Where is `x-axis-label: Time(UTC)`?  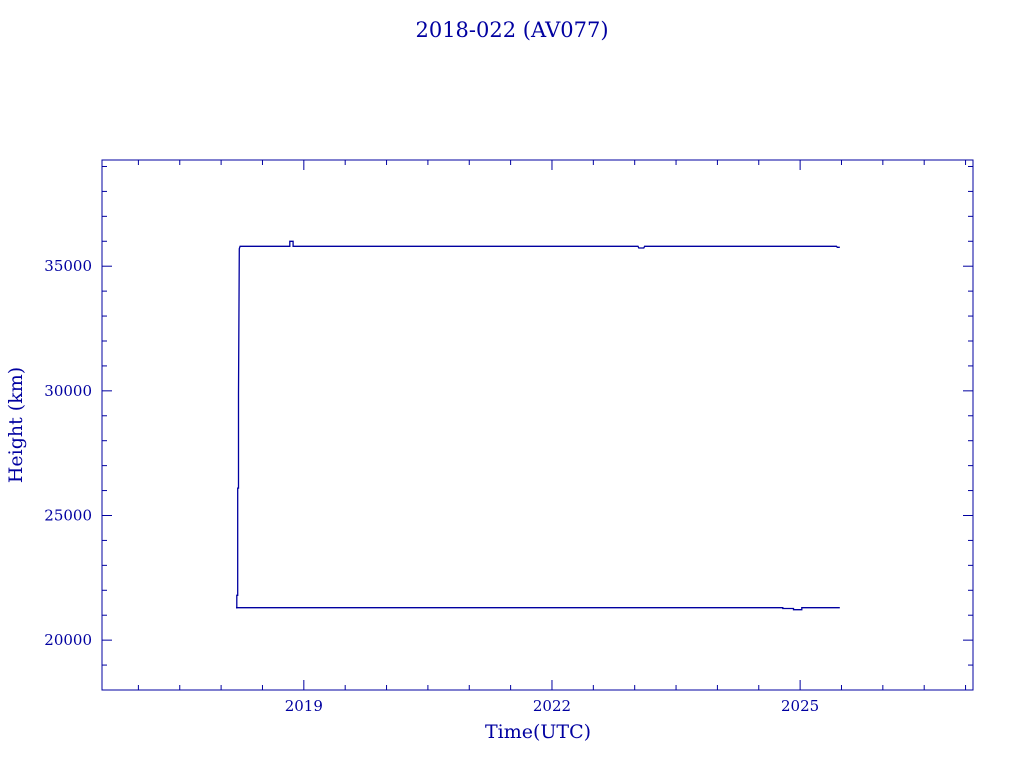 x-axis-label: Time(UTC) is located at coordinates (538, 732).